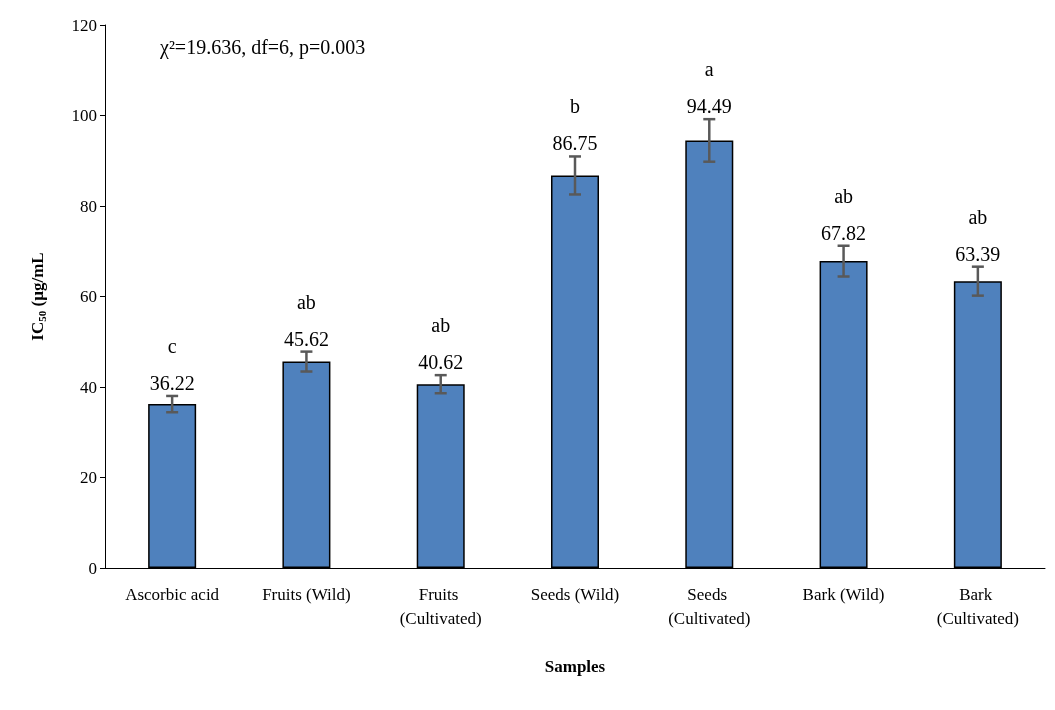 This screenshot has width=1055, height=710. I want to click on data-label: 86.75, so click(575, 143).